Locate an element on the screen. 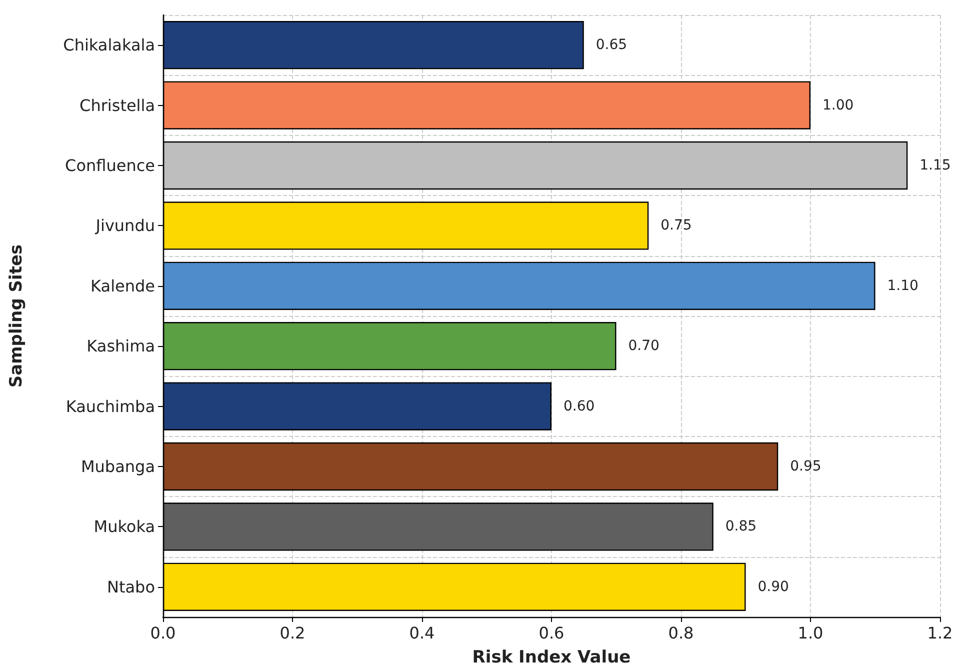  x-tick-label: 0.8 is located at coordinates (681, 633).